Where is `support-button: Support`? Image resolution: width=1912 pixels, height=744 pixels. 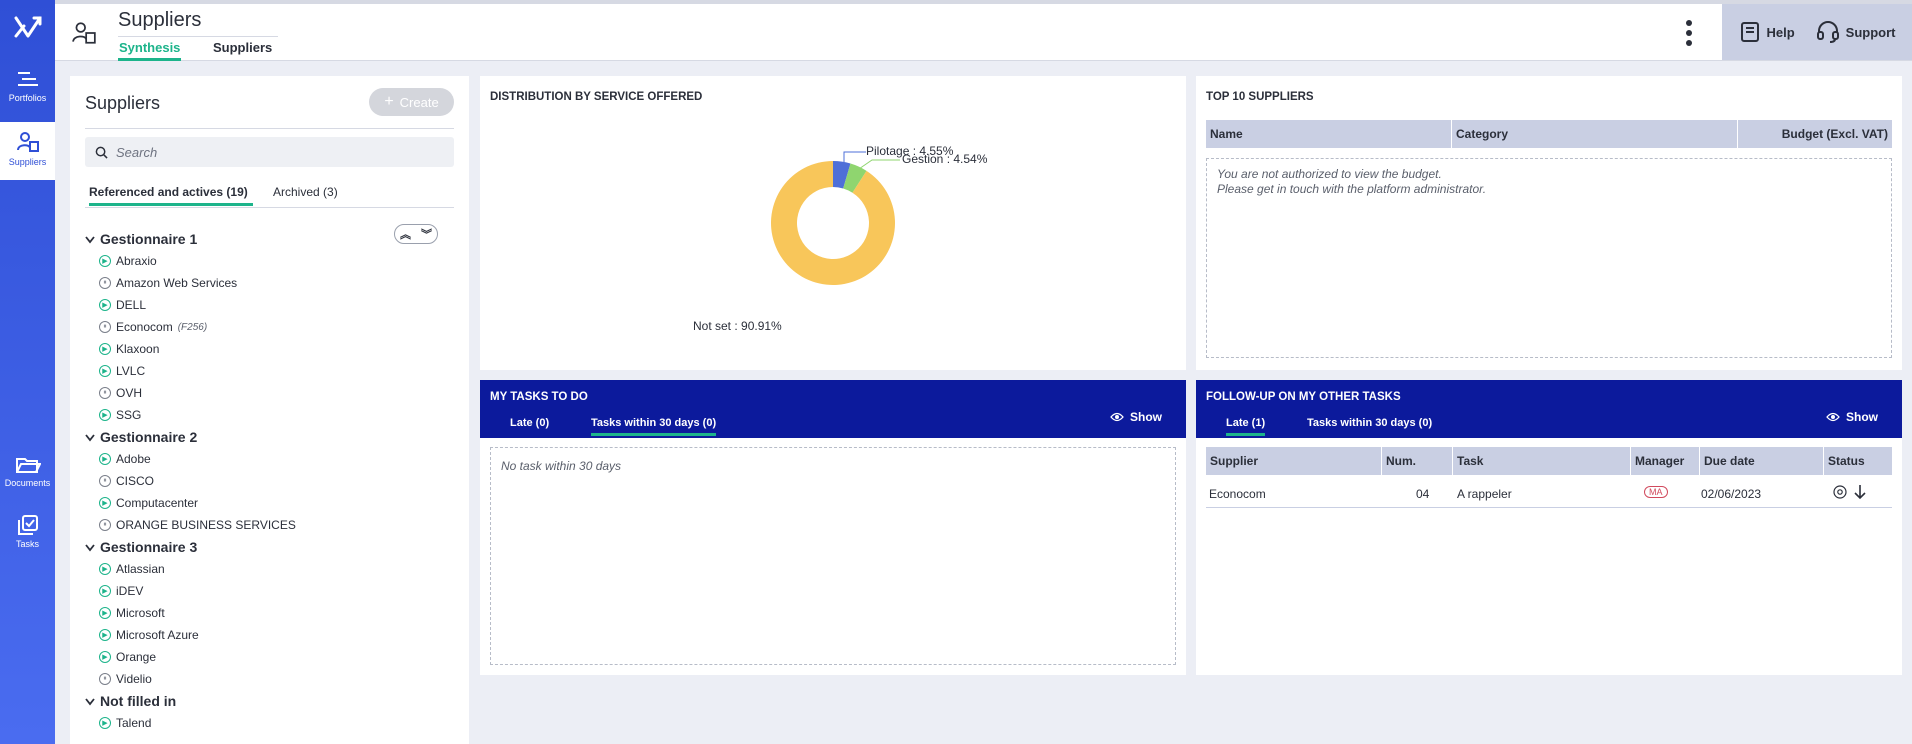
support-button: Support is located at coordinates (1856, 32).